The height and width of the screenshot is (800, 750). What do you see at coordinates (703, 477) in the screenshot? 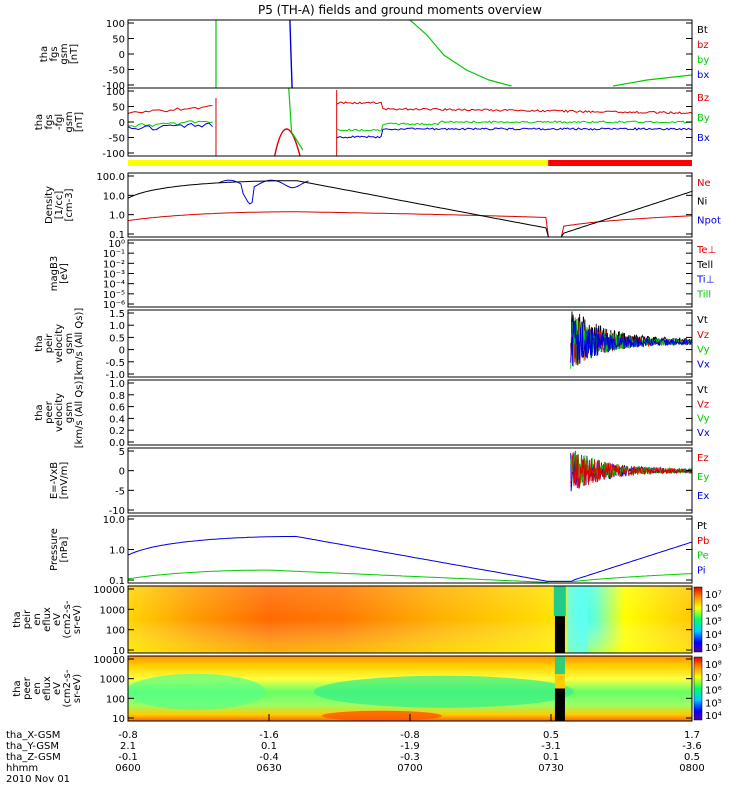
I see `legend-Ey: Ey` at bounding box center [703, 477].